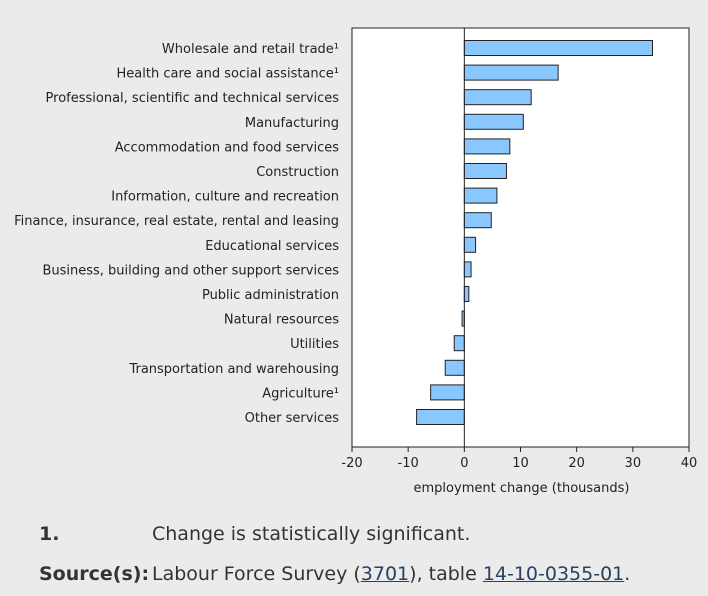 The image size is (708, 596). I want to click on x-tick-label: 10, so click(520, 463).